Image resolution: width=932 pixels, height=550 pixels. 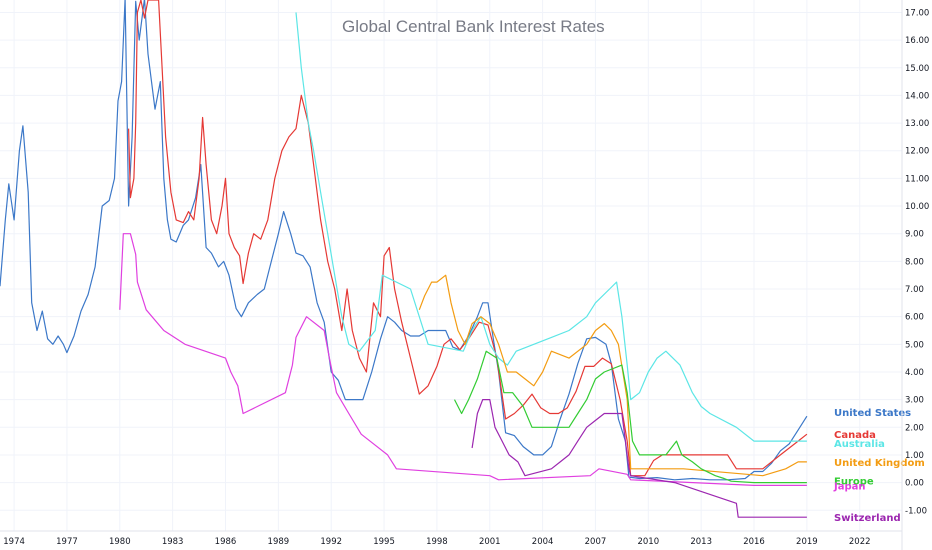 I want to click on y-tick-label: 16.00, so click(x=917, y=41).